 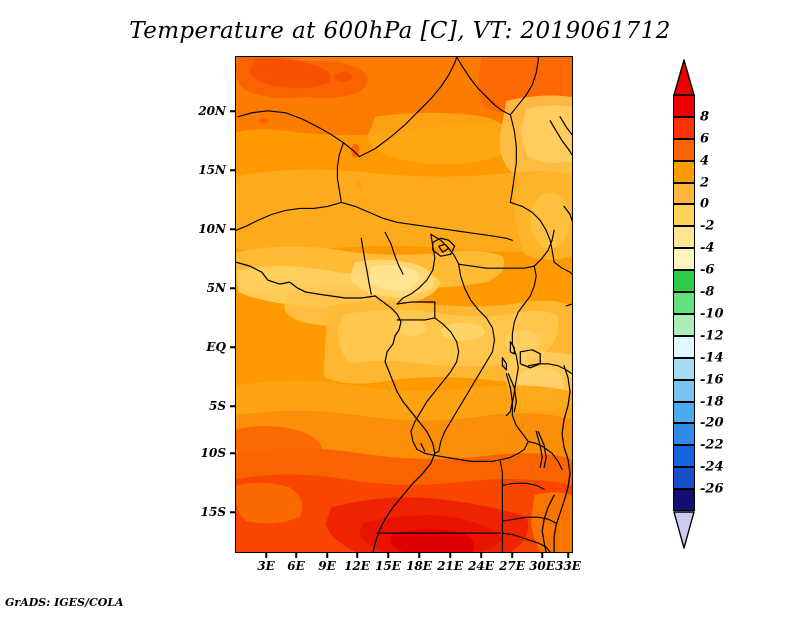 I want to click on colorbar-tick-label: -12, so click(x=712, y=336).